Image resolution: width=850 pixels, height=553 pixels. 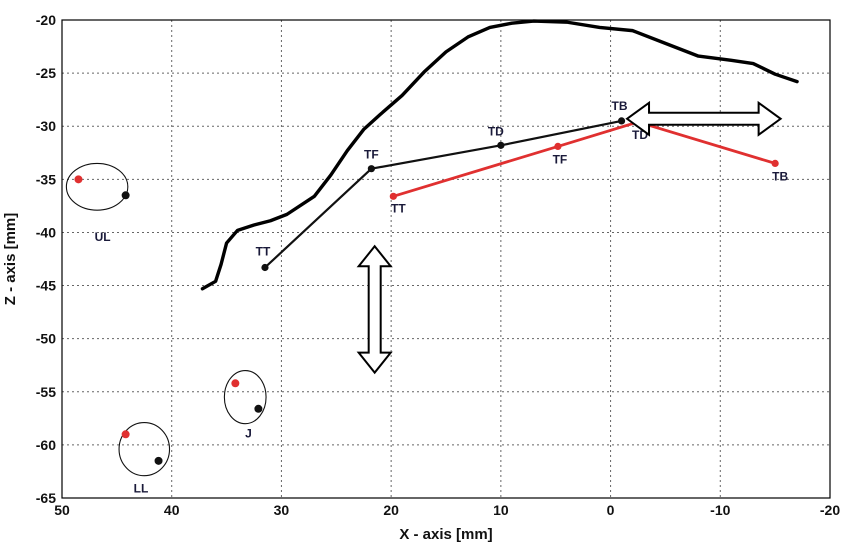 I want to click on group-label: UL, so click(x=103, y=237).